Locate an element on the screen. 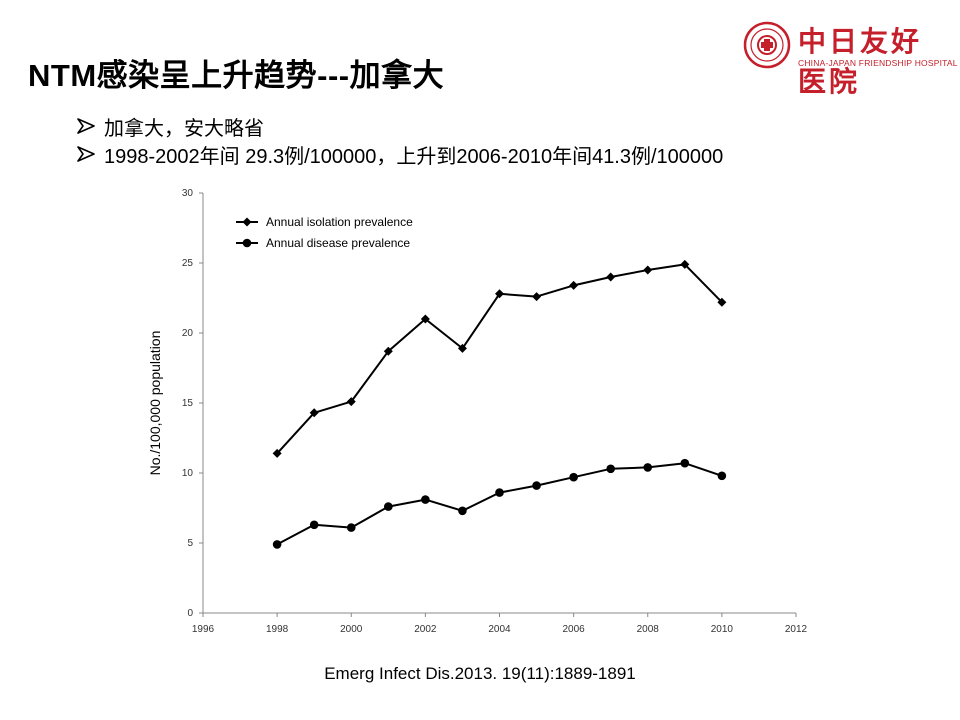 The image size is (960, 720). bullet-item: 加拿大，安大略省 is located at coordinates (399, 126).